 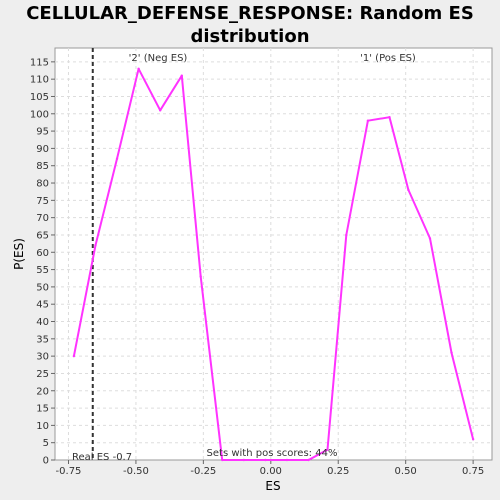 What do you see at coordinates (203, 471) in the screenshot?
I see `x-tick-label: -0.25` at bounding box center [203, 471].